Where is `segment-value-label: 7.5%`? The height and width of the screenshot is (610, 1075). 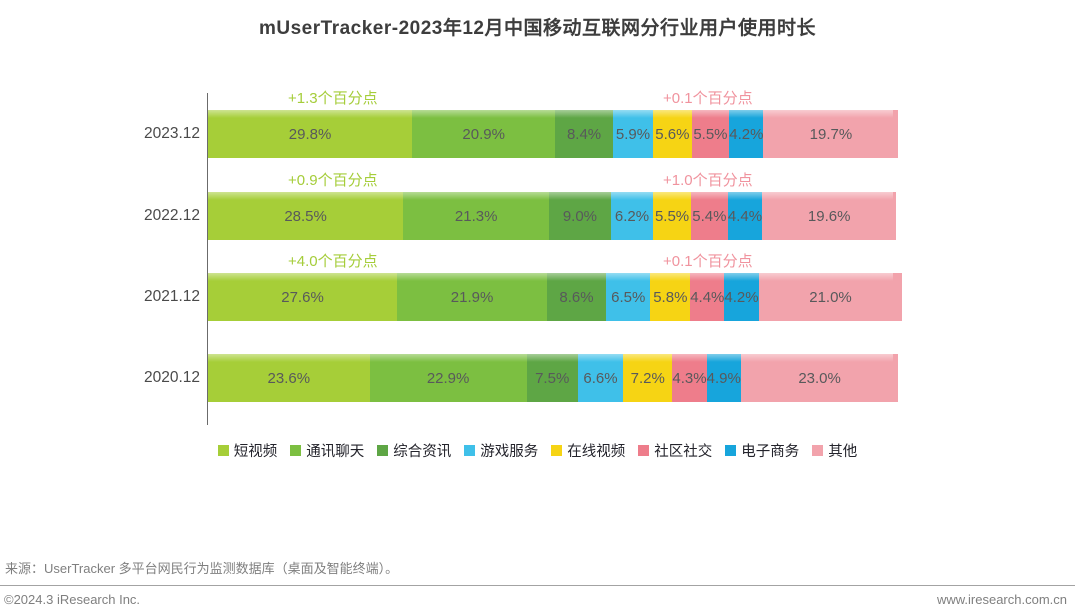 segment-value-label: 7.5% is located at coordinates (552, 378).